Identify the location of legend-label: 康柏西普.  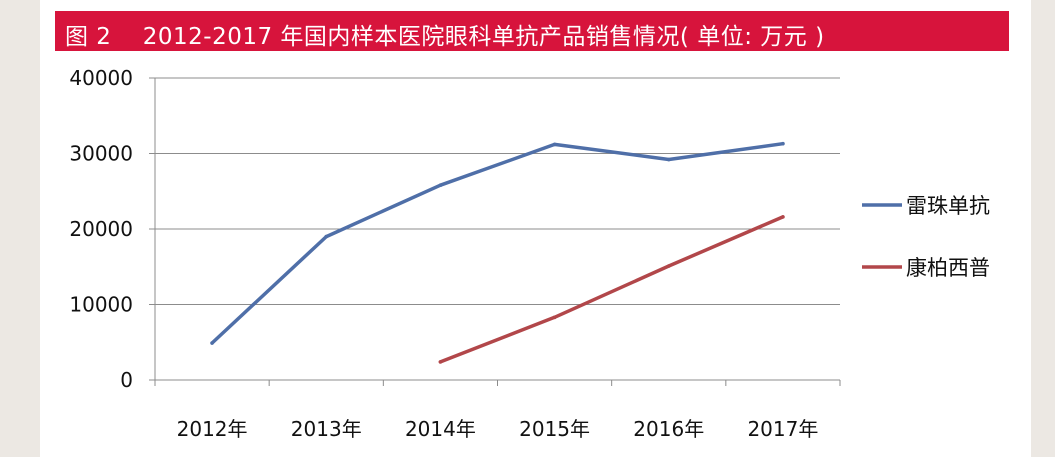
(948, 268).